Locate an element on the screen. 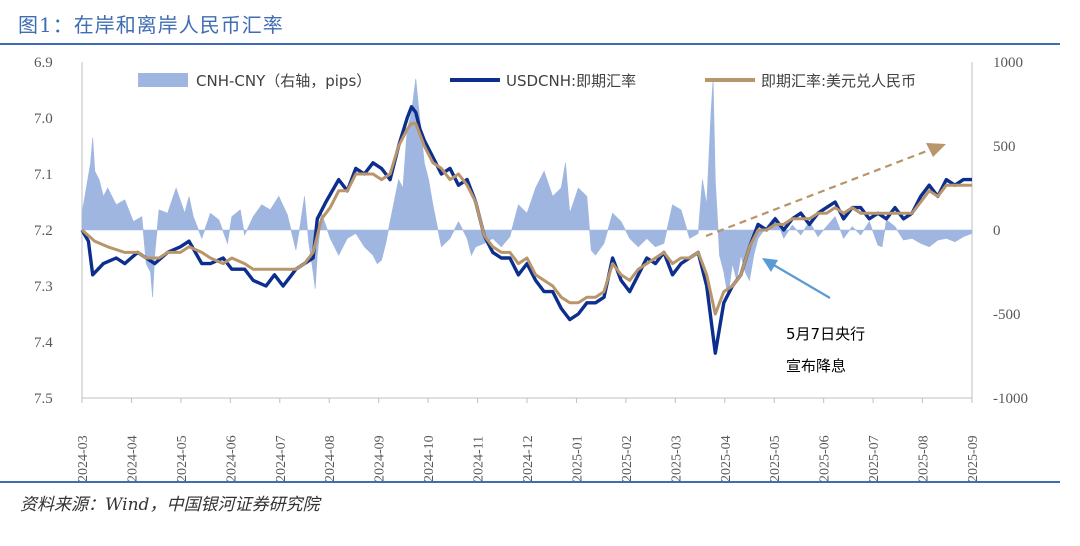  x-tick-label: 2025-02 is located at coordinates (627, 458).